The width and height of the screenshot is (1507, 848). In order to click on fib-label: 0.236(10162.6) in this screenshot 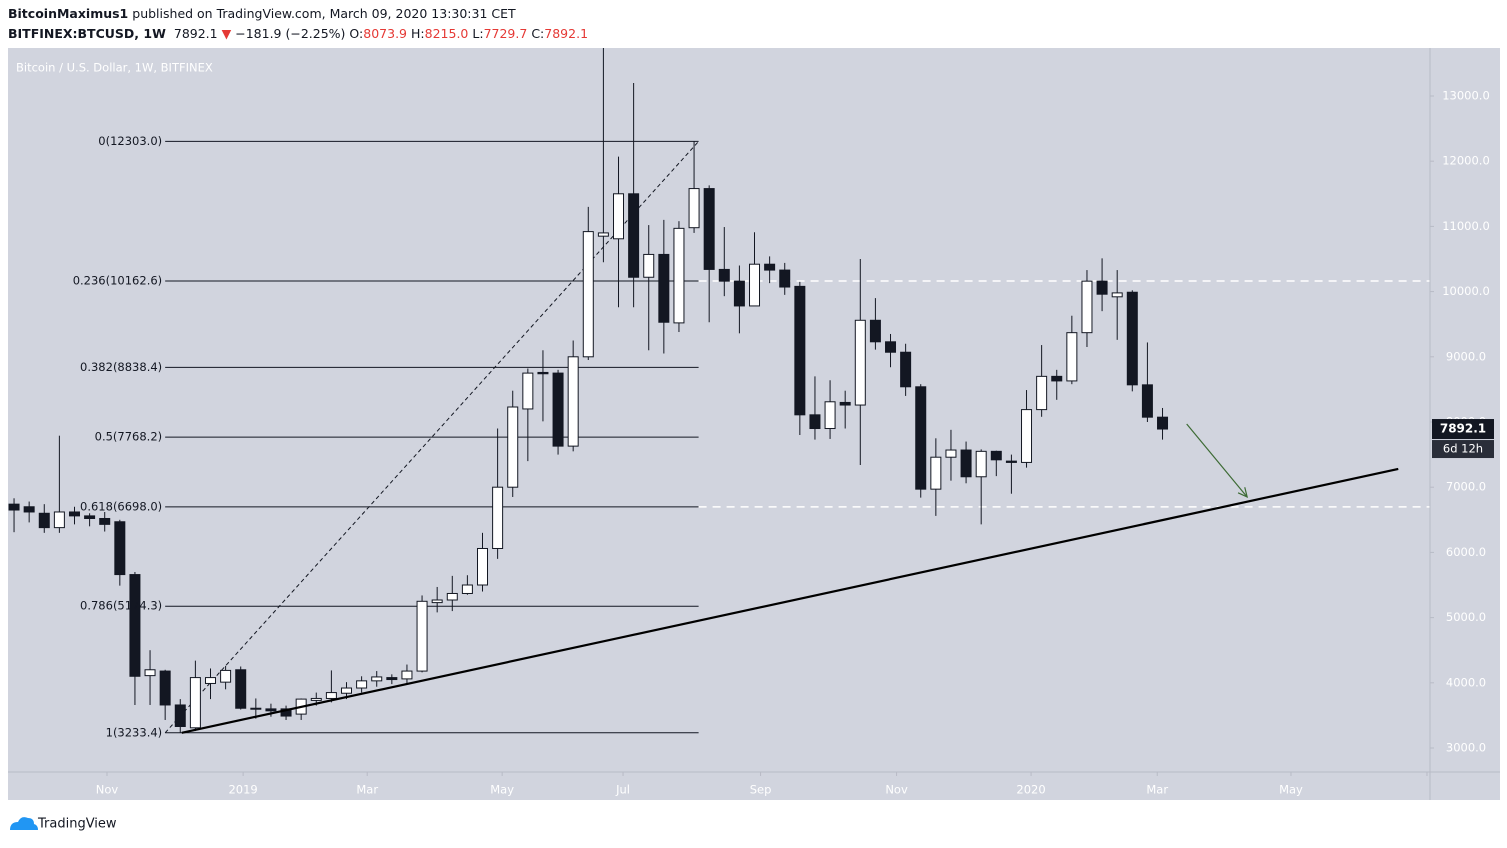, I will do `click(117, 280)`.